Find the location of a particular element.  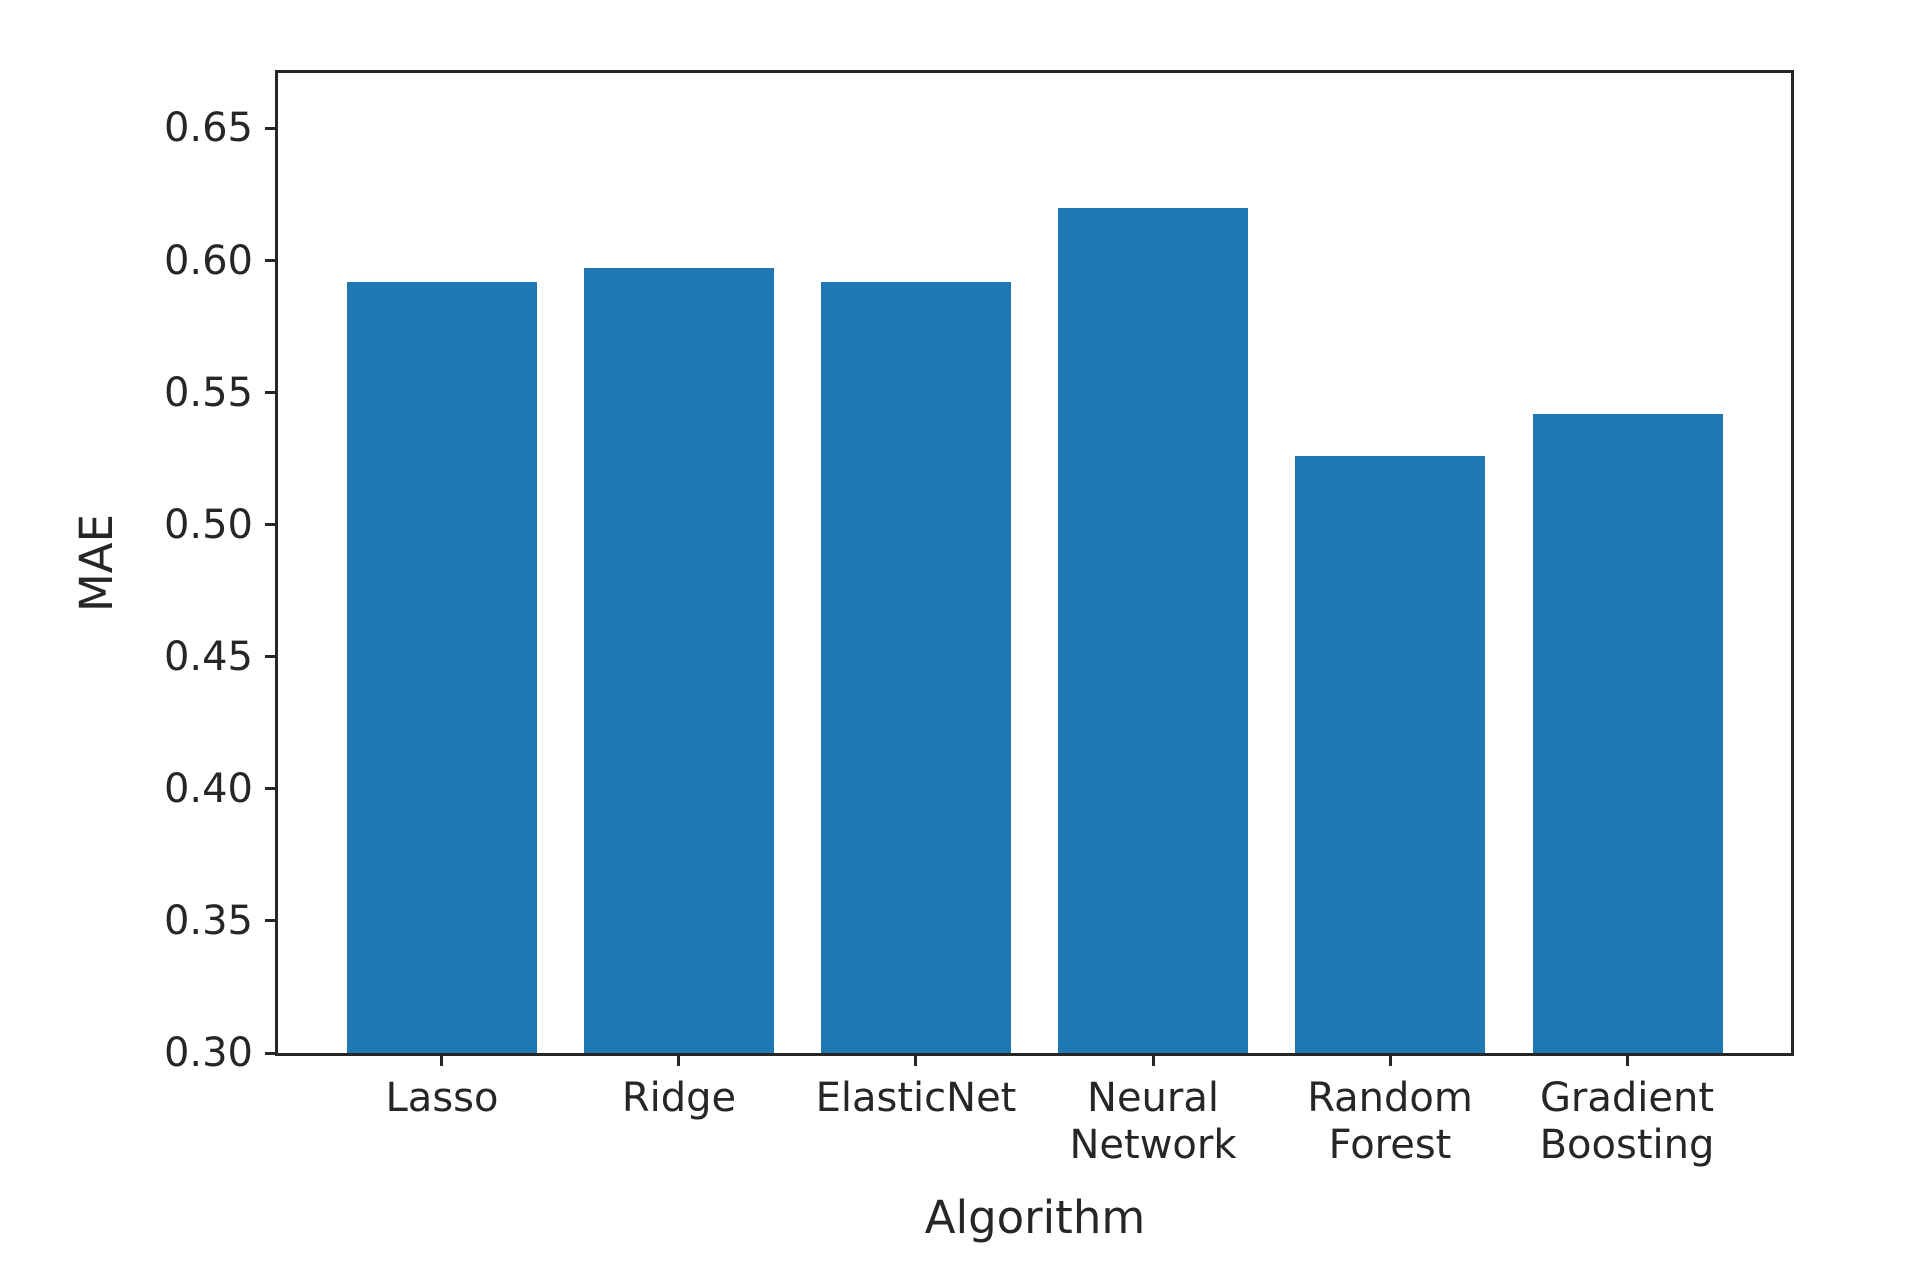

x-axis-label: Algorithm is located at coordinates (1035, 1217).